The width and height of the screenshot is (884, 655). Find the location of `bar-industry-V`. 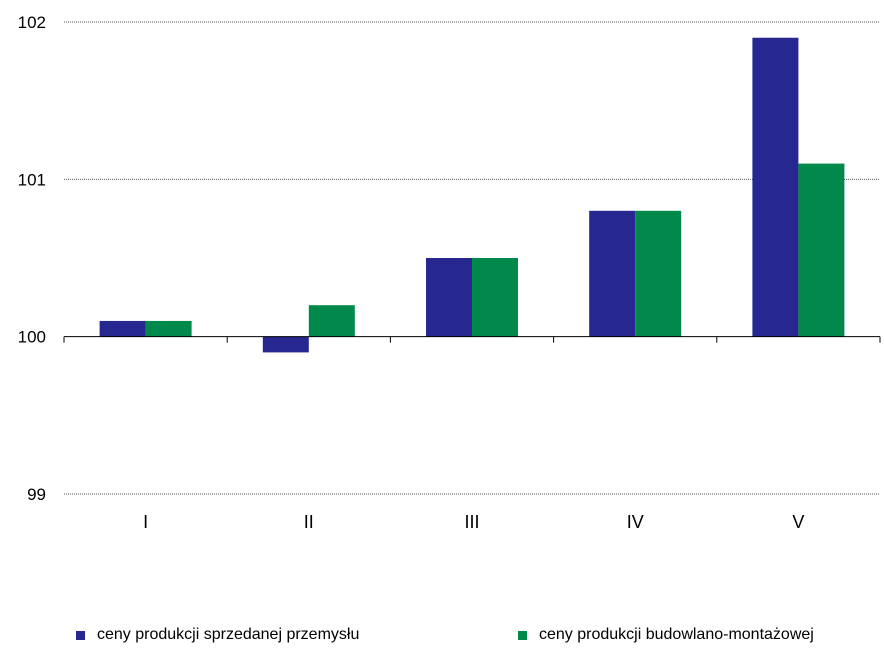

bar-industry-V is located at coordinates (775, 187).